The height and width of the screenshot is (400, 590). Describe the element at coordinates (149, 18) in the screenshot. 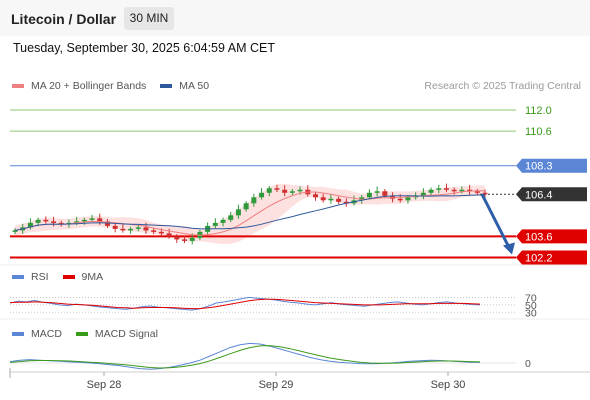

I see `interval-button: 30 MIN` at that location.